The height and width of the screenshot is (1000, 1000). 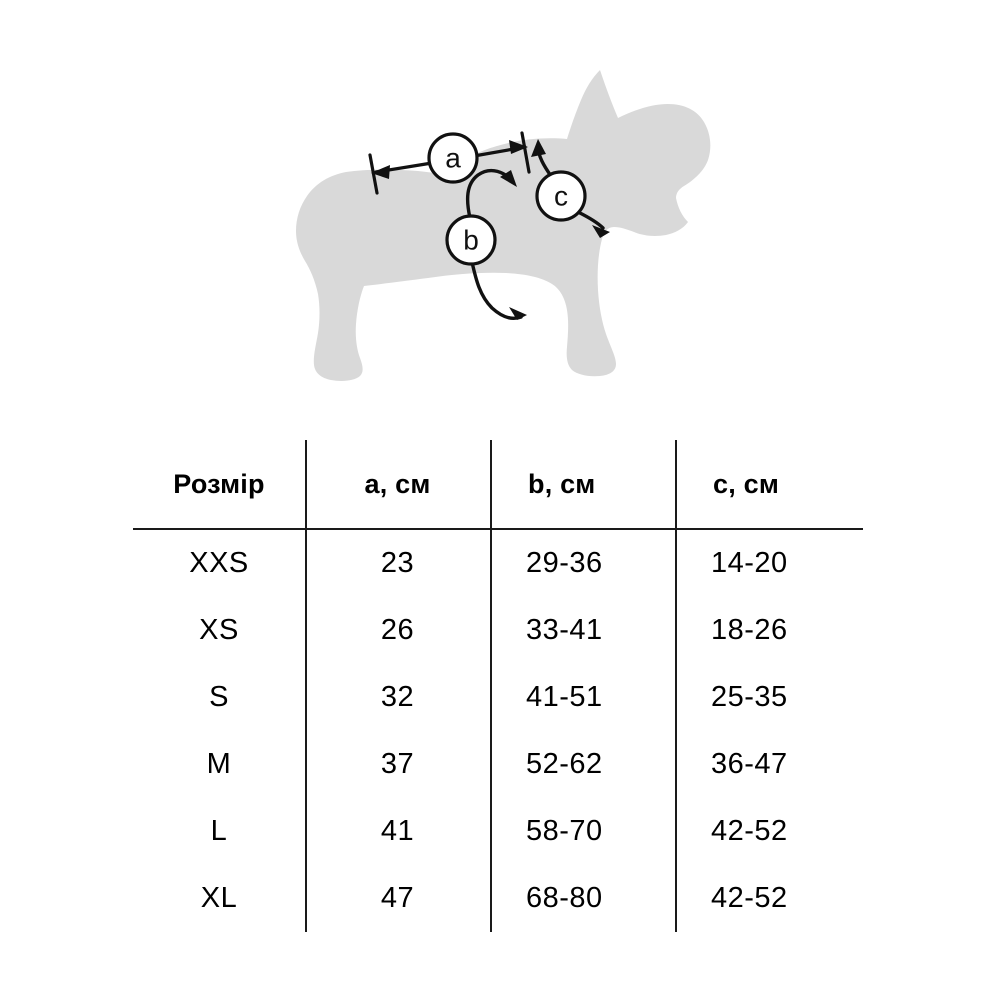 I want to click on cell-c: 14-20, so click(x=749, y=563).